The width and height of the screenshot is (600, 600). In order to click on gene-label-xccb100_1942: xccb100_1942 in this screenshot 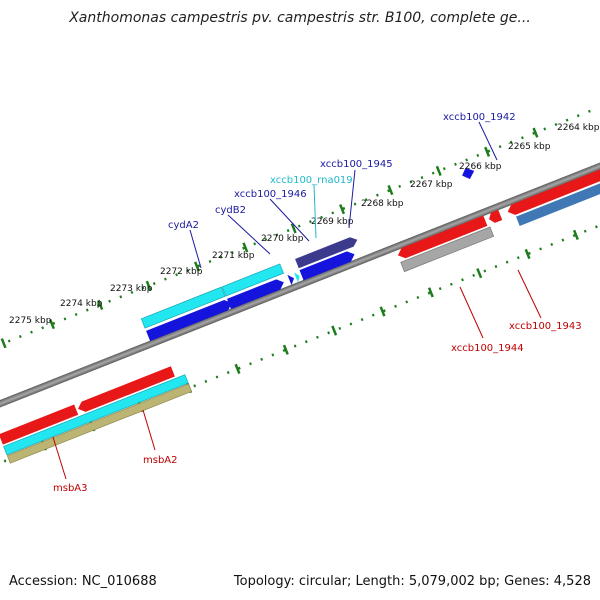, I will do `click(479, 117)`.